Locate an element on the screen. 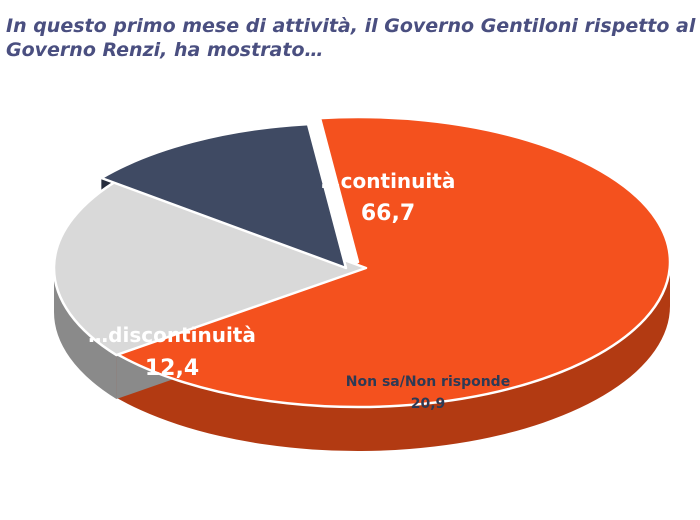  slice-value-continuita: 66,7 is located at coordinates (388, 213).